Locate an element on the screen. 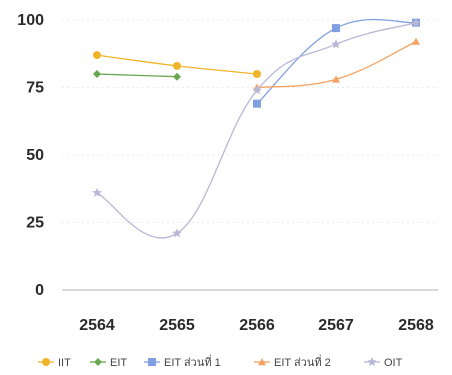  x-tick-label: 2566 is located at coordinates (257, 325).